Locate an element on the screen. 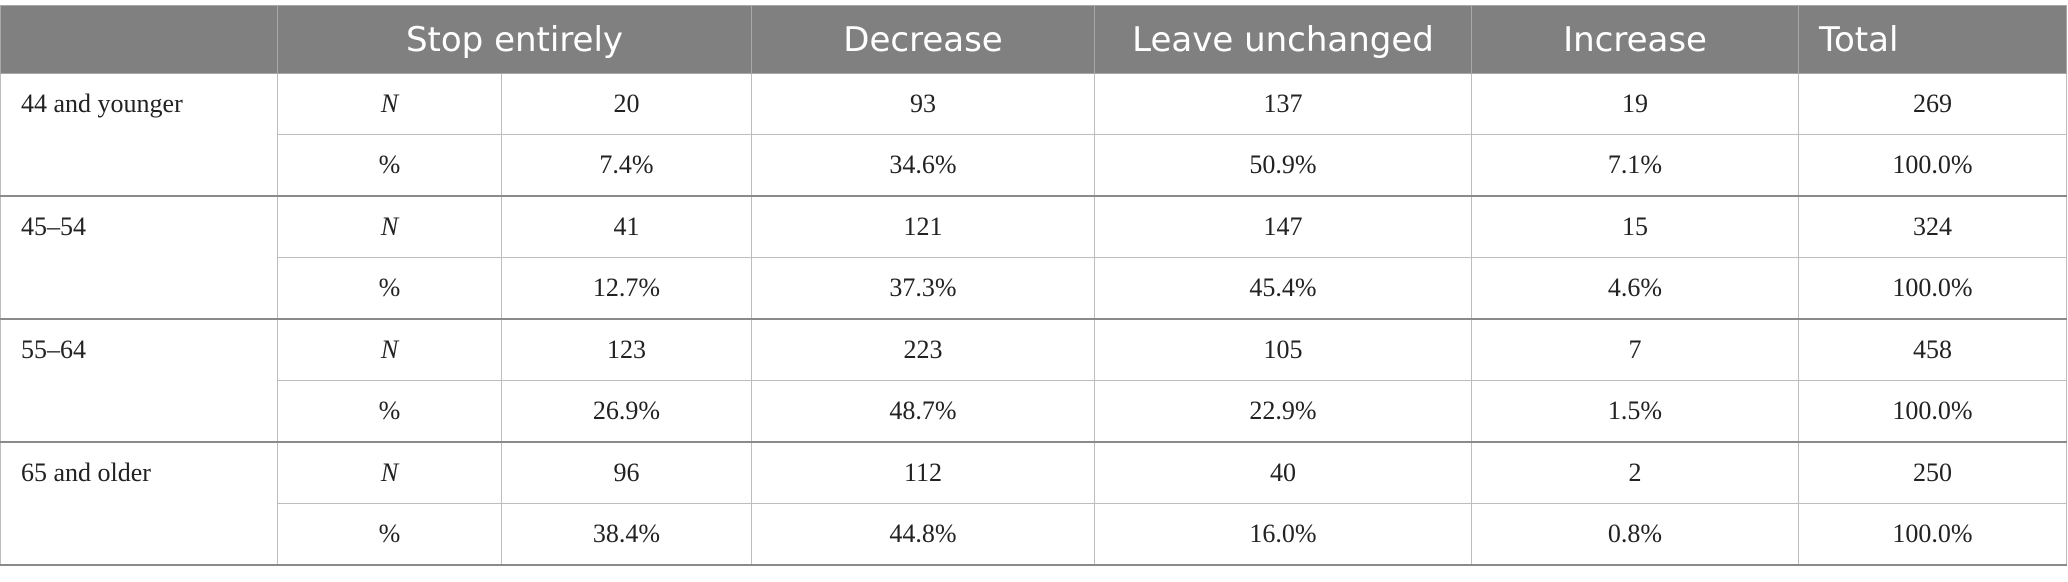 The image size is (2068, 582). age-group-label: 45–54 is located at coordinates (139, 257).